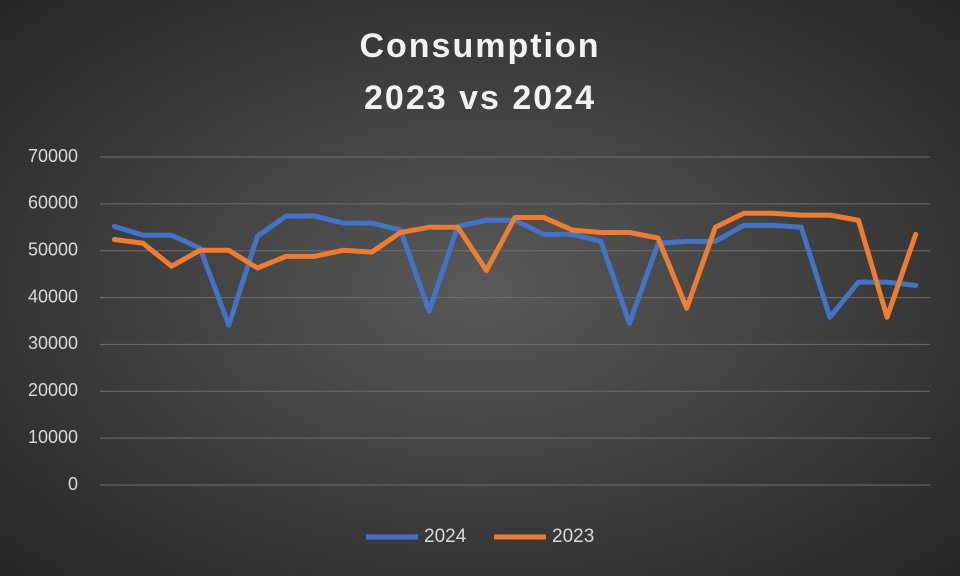 The height and width of the screenshot is (576, 960). What do you see at coordinates (445, 536) in the screenshot?
I see `legend-label: 2024` at bounding box center [445, 536].